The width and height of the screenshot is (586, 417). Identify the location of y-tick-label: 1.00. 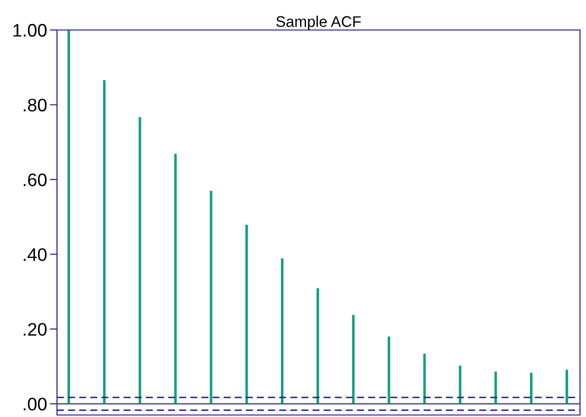
(30, 30).